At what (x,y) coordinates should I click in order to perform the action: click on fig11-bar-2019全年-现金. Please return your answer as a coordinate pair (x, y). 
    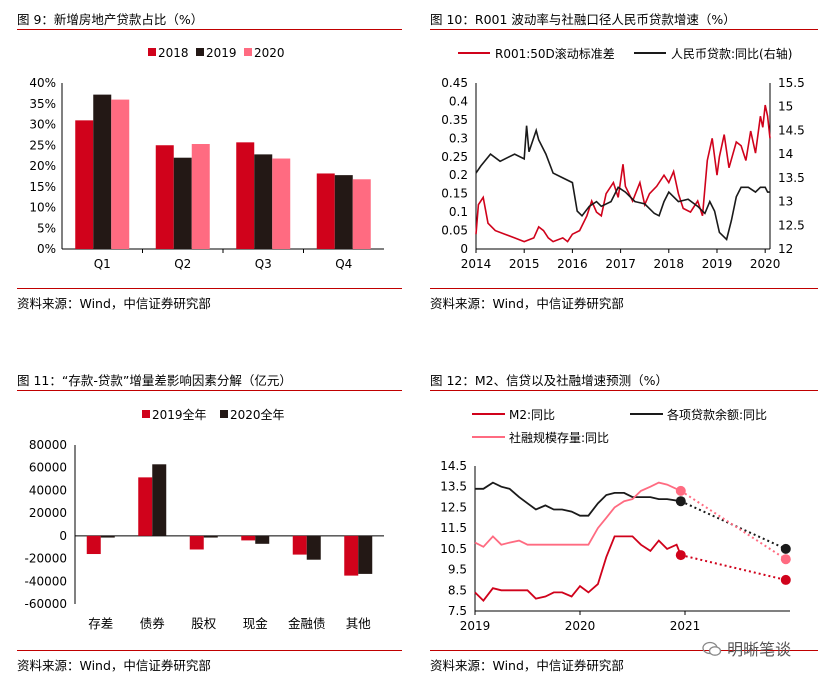
    Looking at the image, I should click on (248, 538).